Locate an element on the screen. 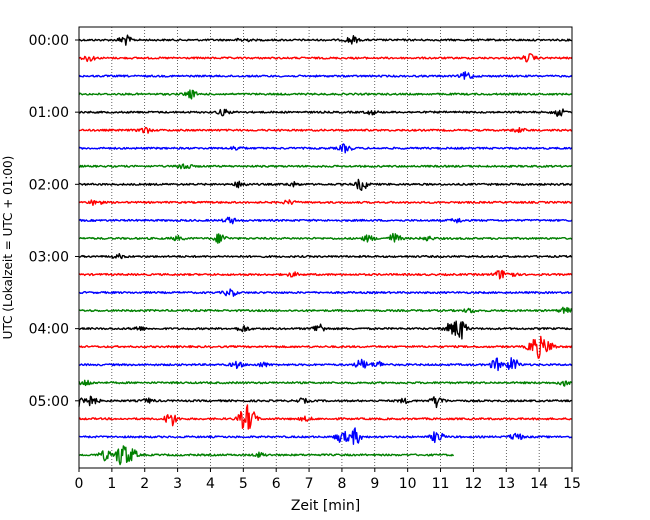 The width and height of the screenshot is (650, 520). x-axis: 0 1 2 3 4 5 6 7 8 9 10 11 12 13 14 15 is located at coordinates (328, 480).